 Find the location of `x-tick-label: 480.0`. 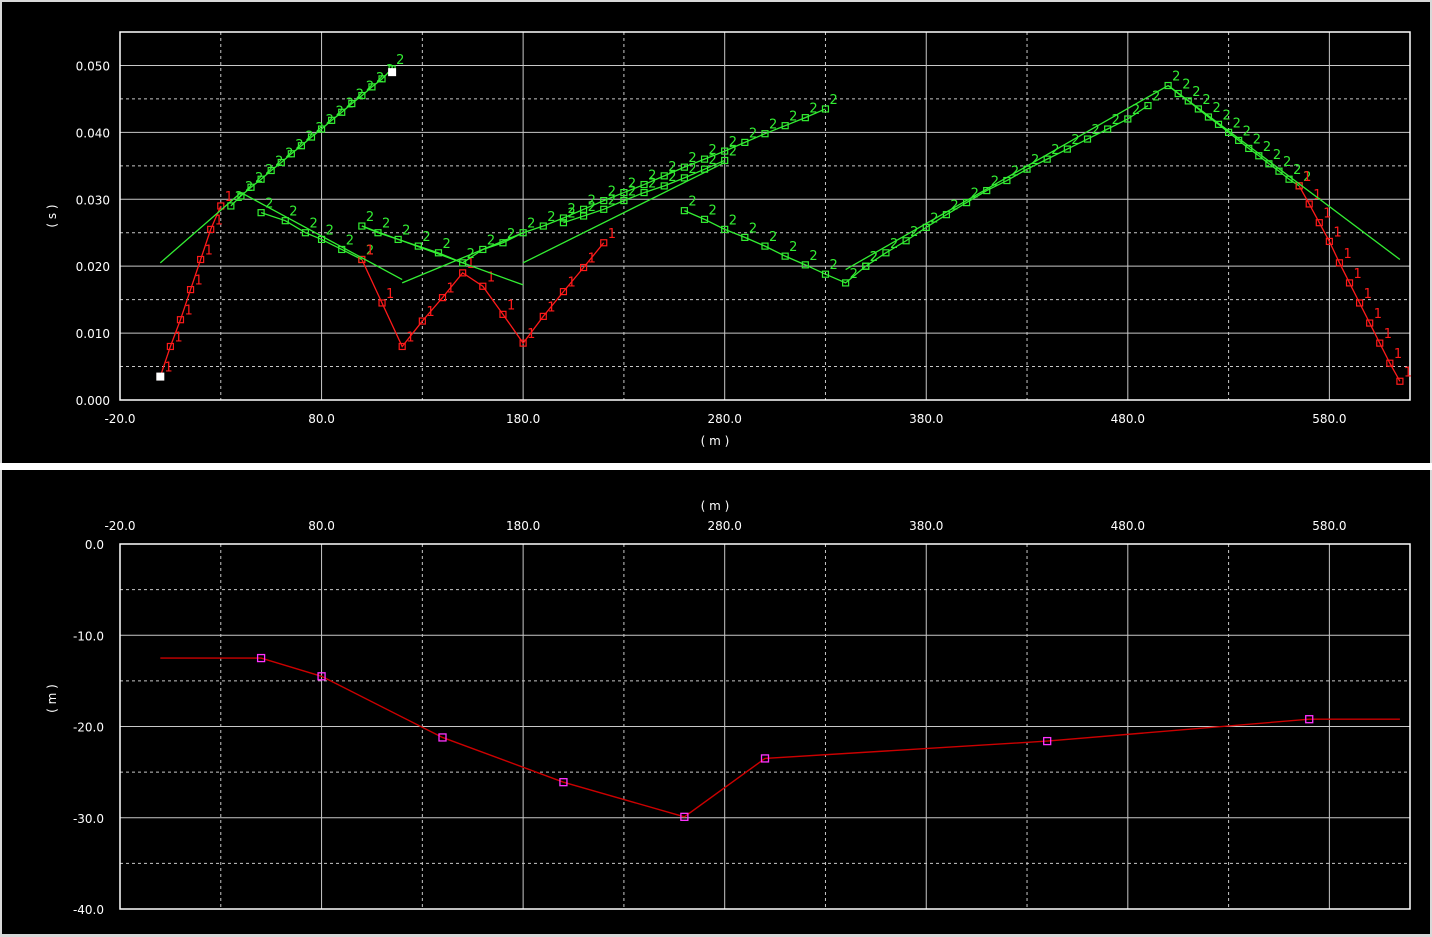

x-tick-label: 480.0 is located at coordinates (1128, 419).